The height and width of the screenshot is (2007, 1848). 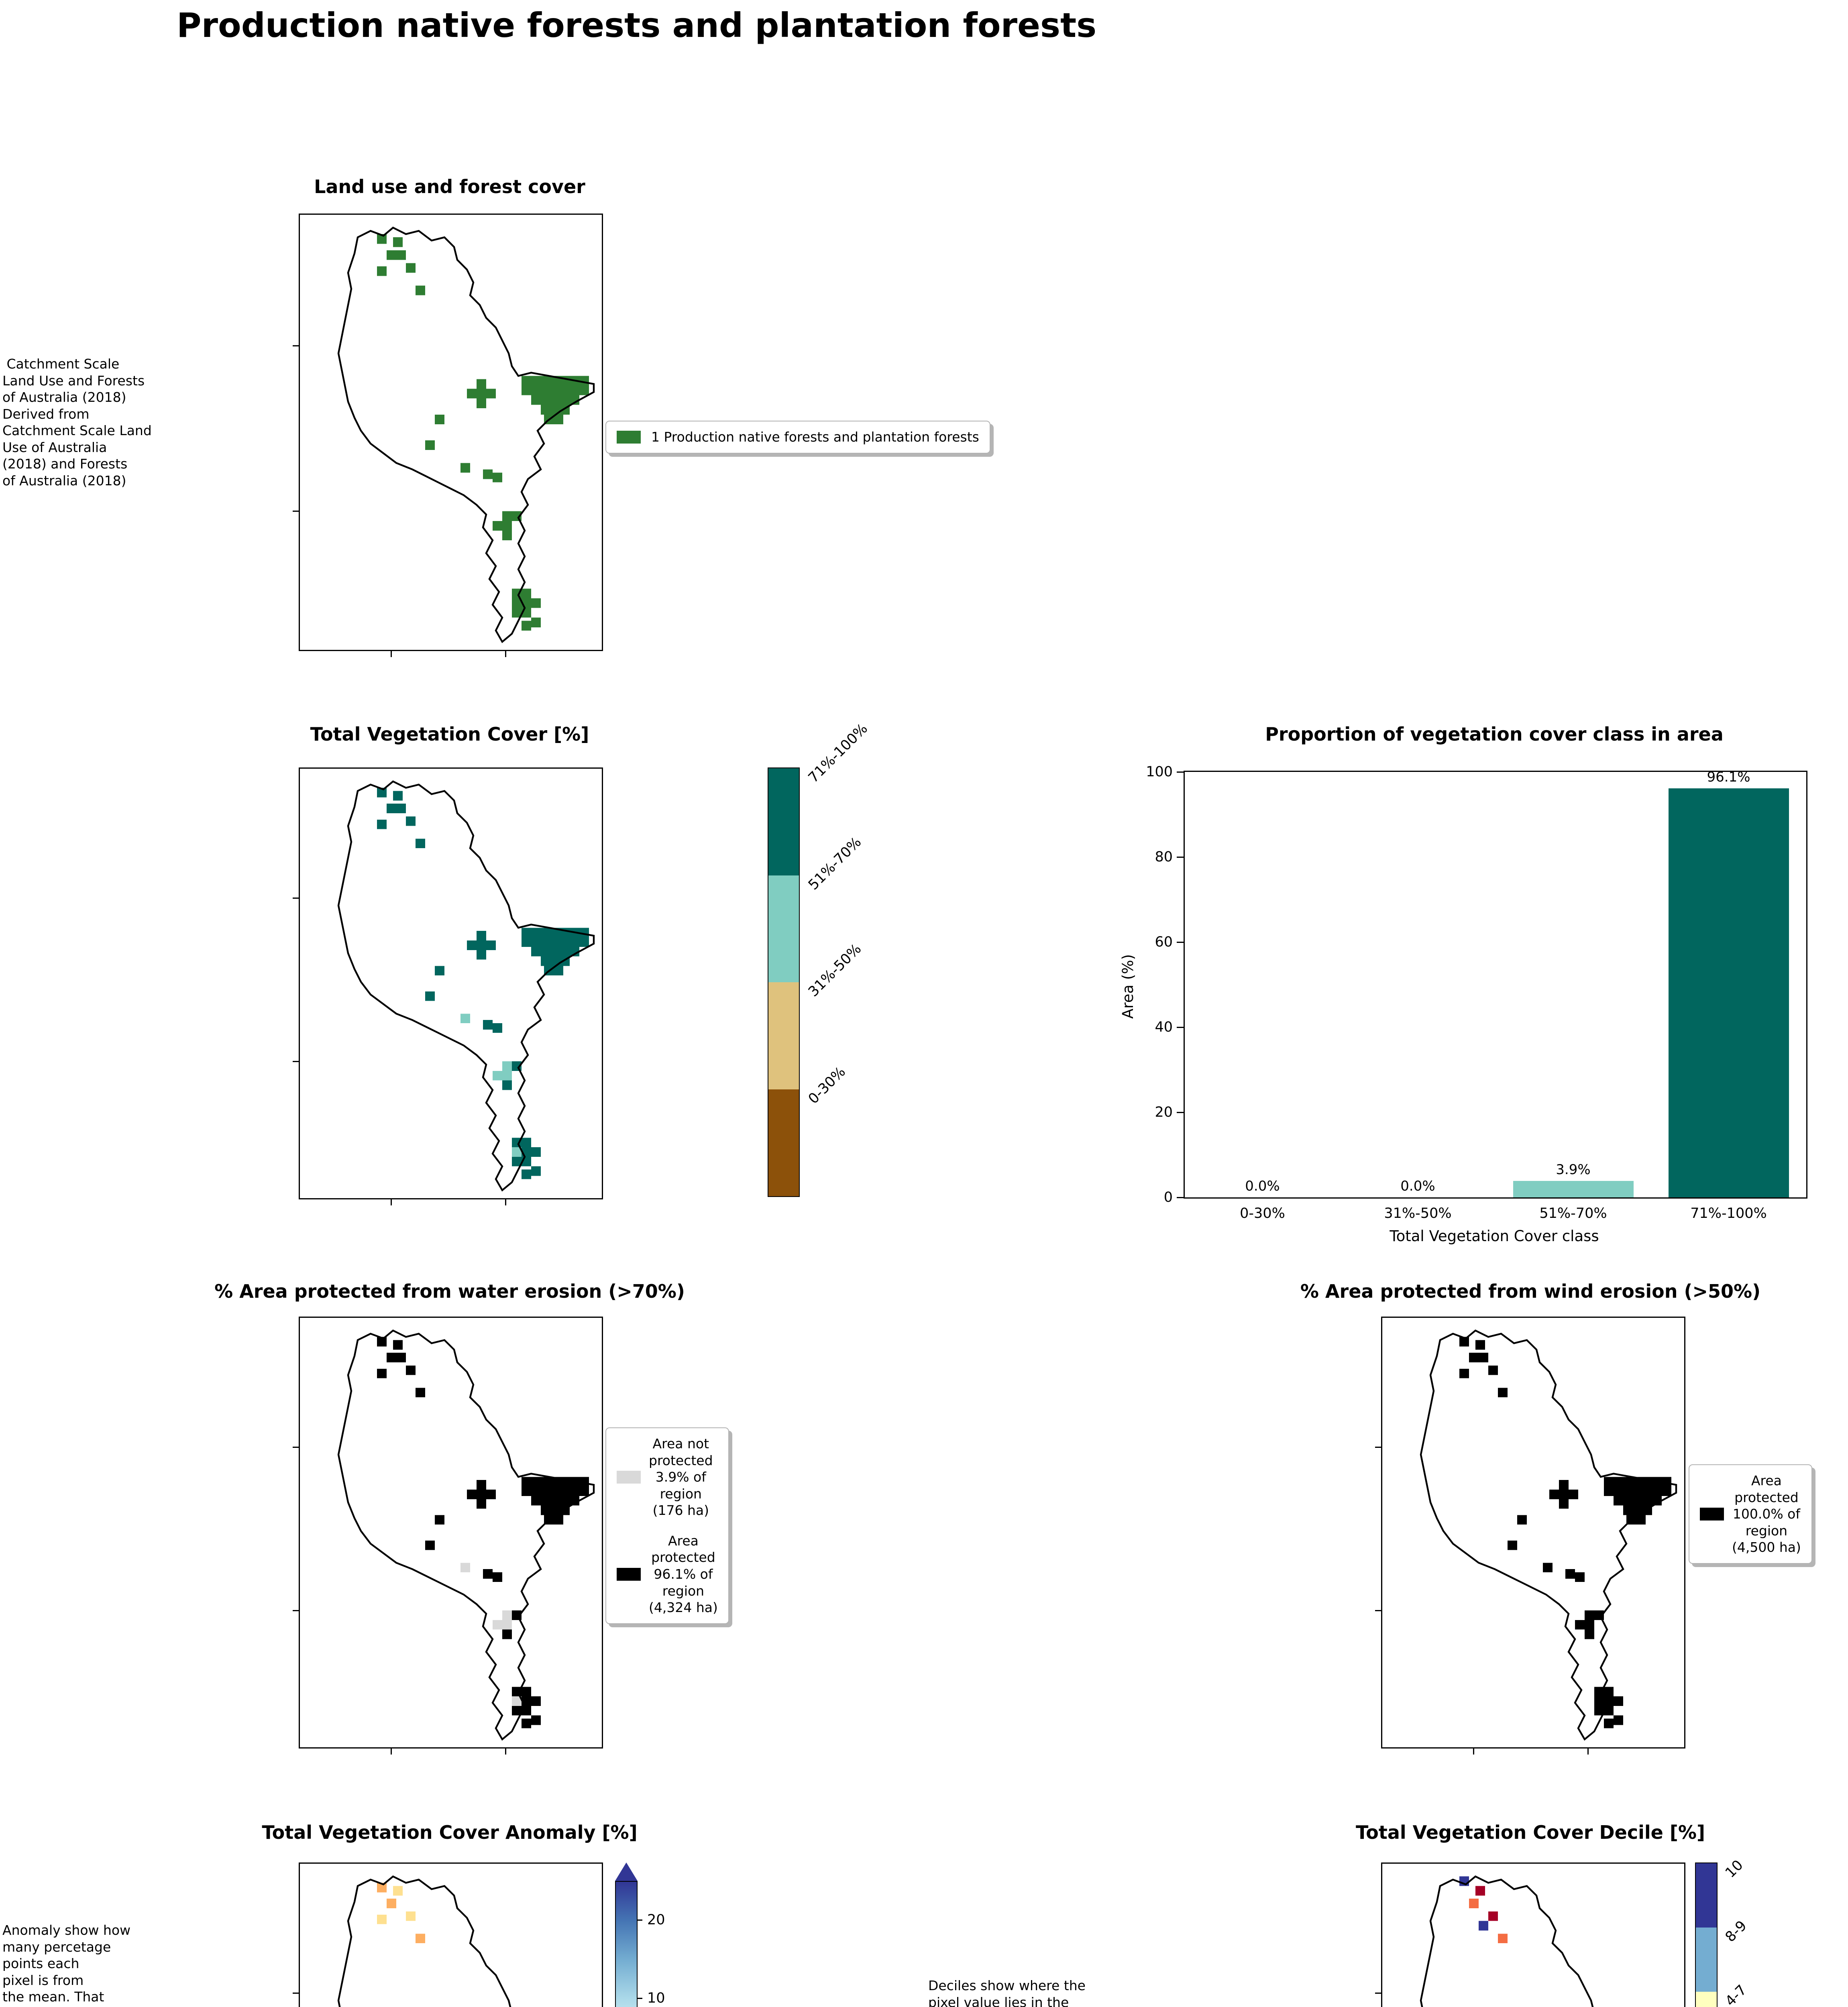 What do you see at coordinates (1574, 1169) in the screenshot?
I see `bar-value-label: 3.9%` at bounding box center [1574, 1169].